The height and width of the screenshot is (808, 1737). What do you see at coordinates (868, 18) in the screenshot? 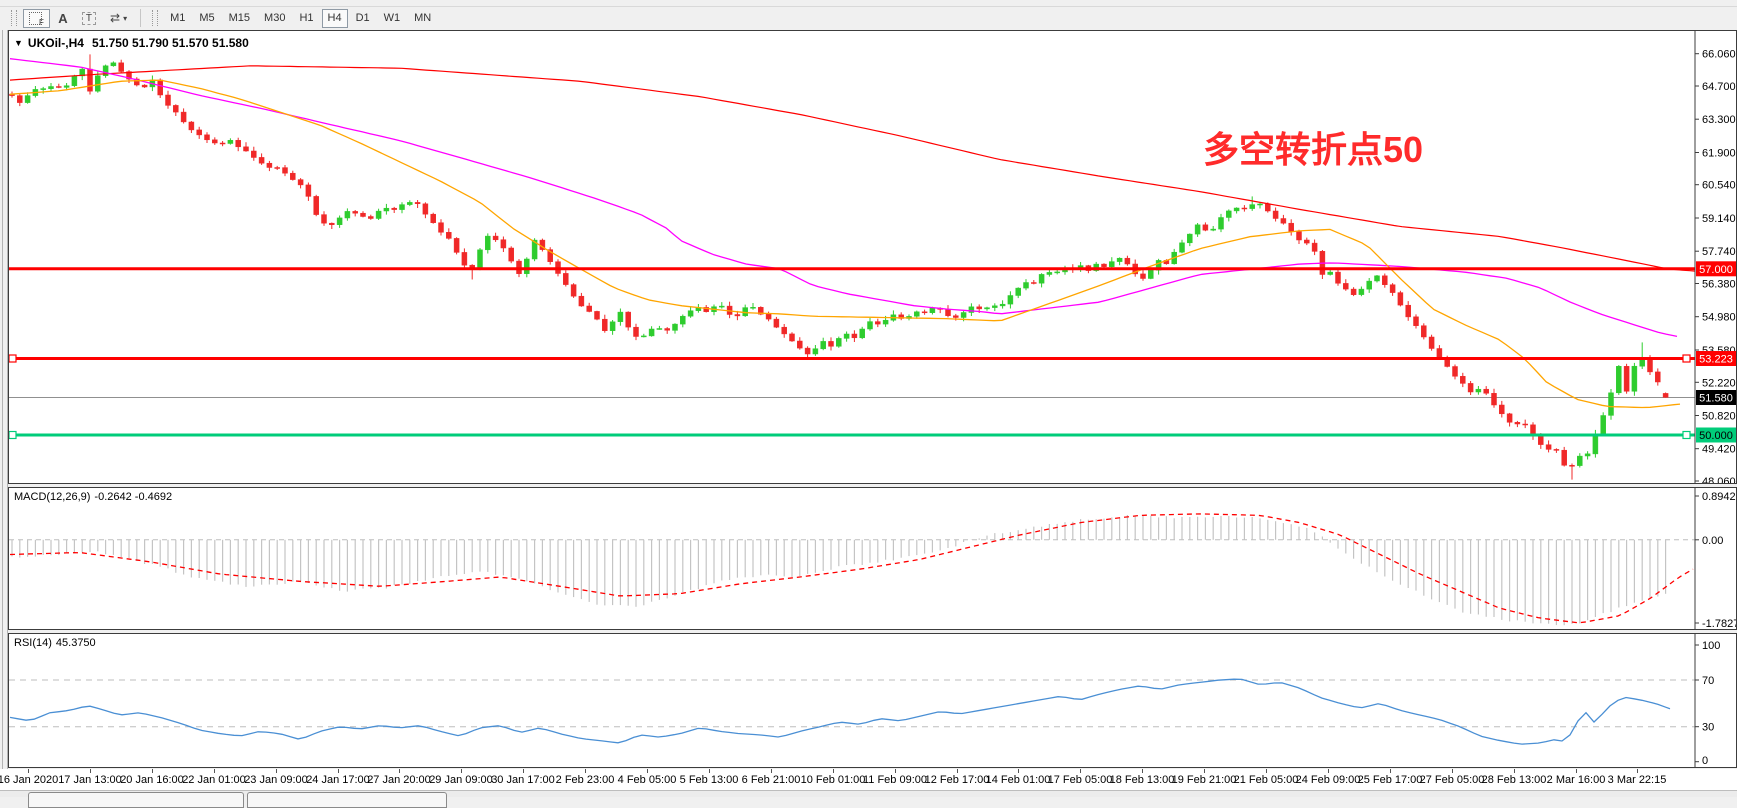
I see `toolbar: F A T ⇄ ▾ M1 M5 M15 M30 H1 H4 D1 W1 MN` at bounding box center [868, 18].